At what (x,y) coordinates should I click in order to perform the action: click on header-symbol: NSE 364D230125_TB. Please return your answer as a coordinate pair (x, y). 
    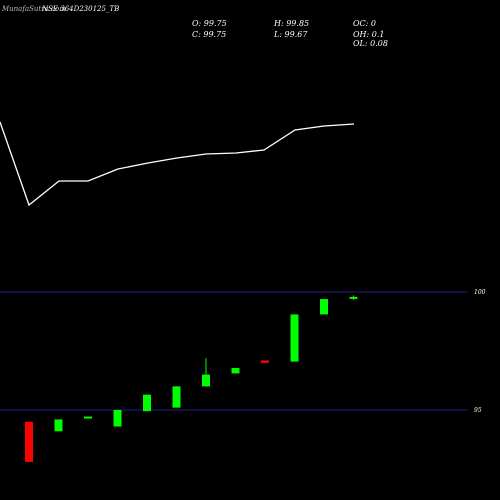
    Looking at the image, I should click on (80, 9).